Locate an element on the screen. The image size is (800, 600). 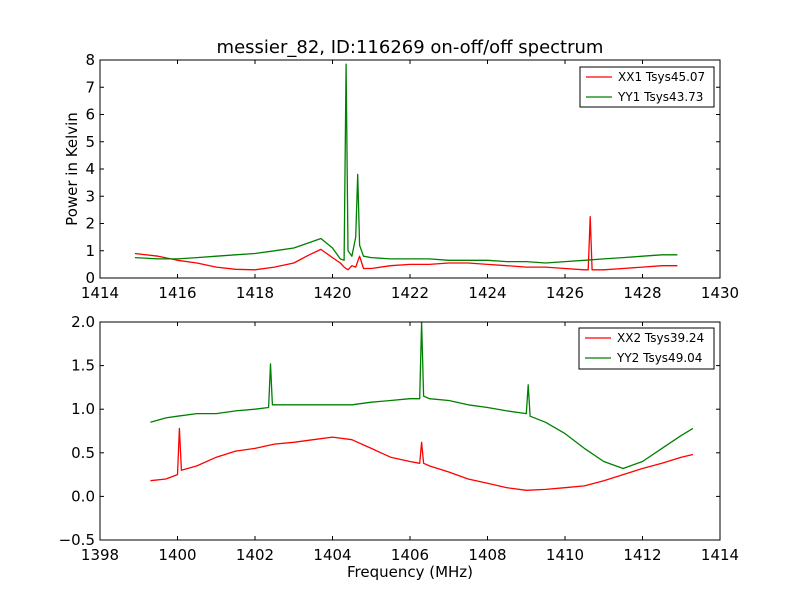
y-tick-label: 4 is located at coordinates (90, 169).